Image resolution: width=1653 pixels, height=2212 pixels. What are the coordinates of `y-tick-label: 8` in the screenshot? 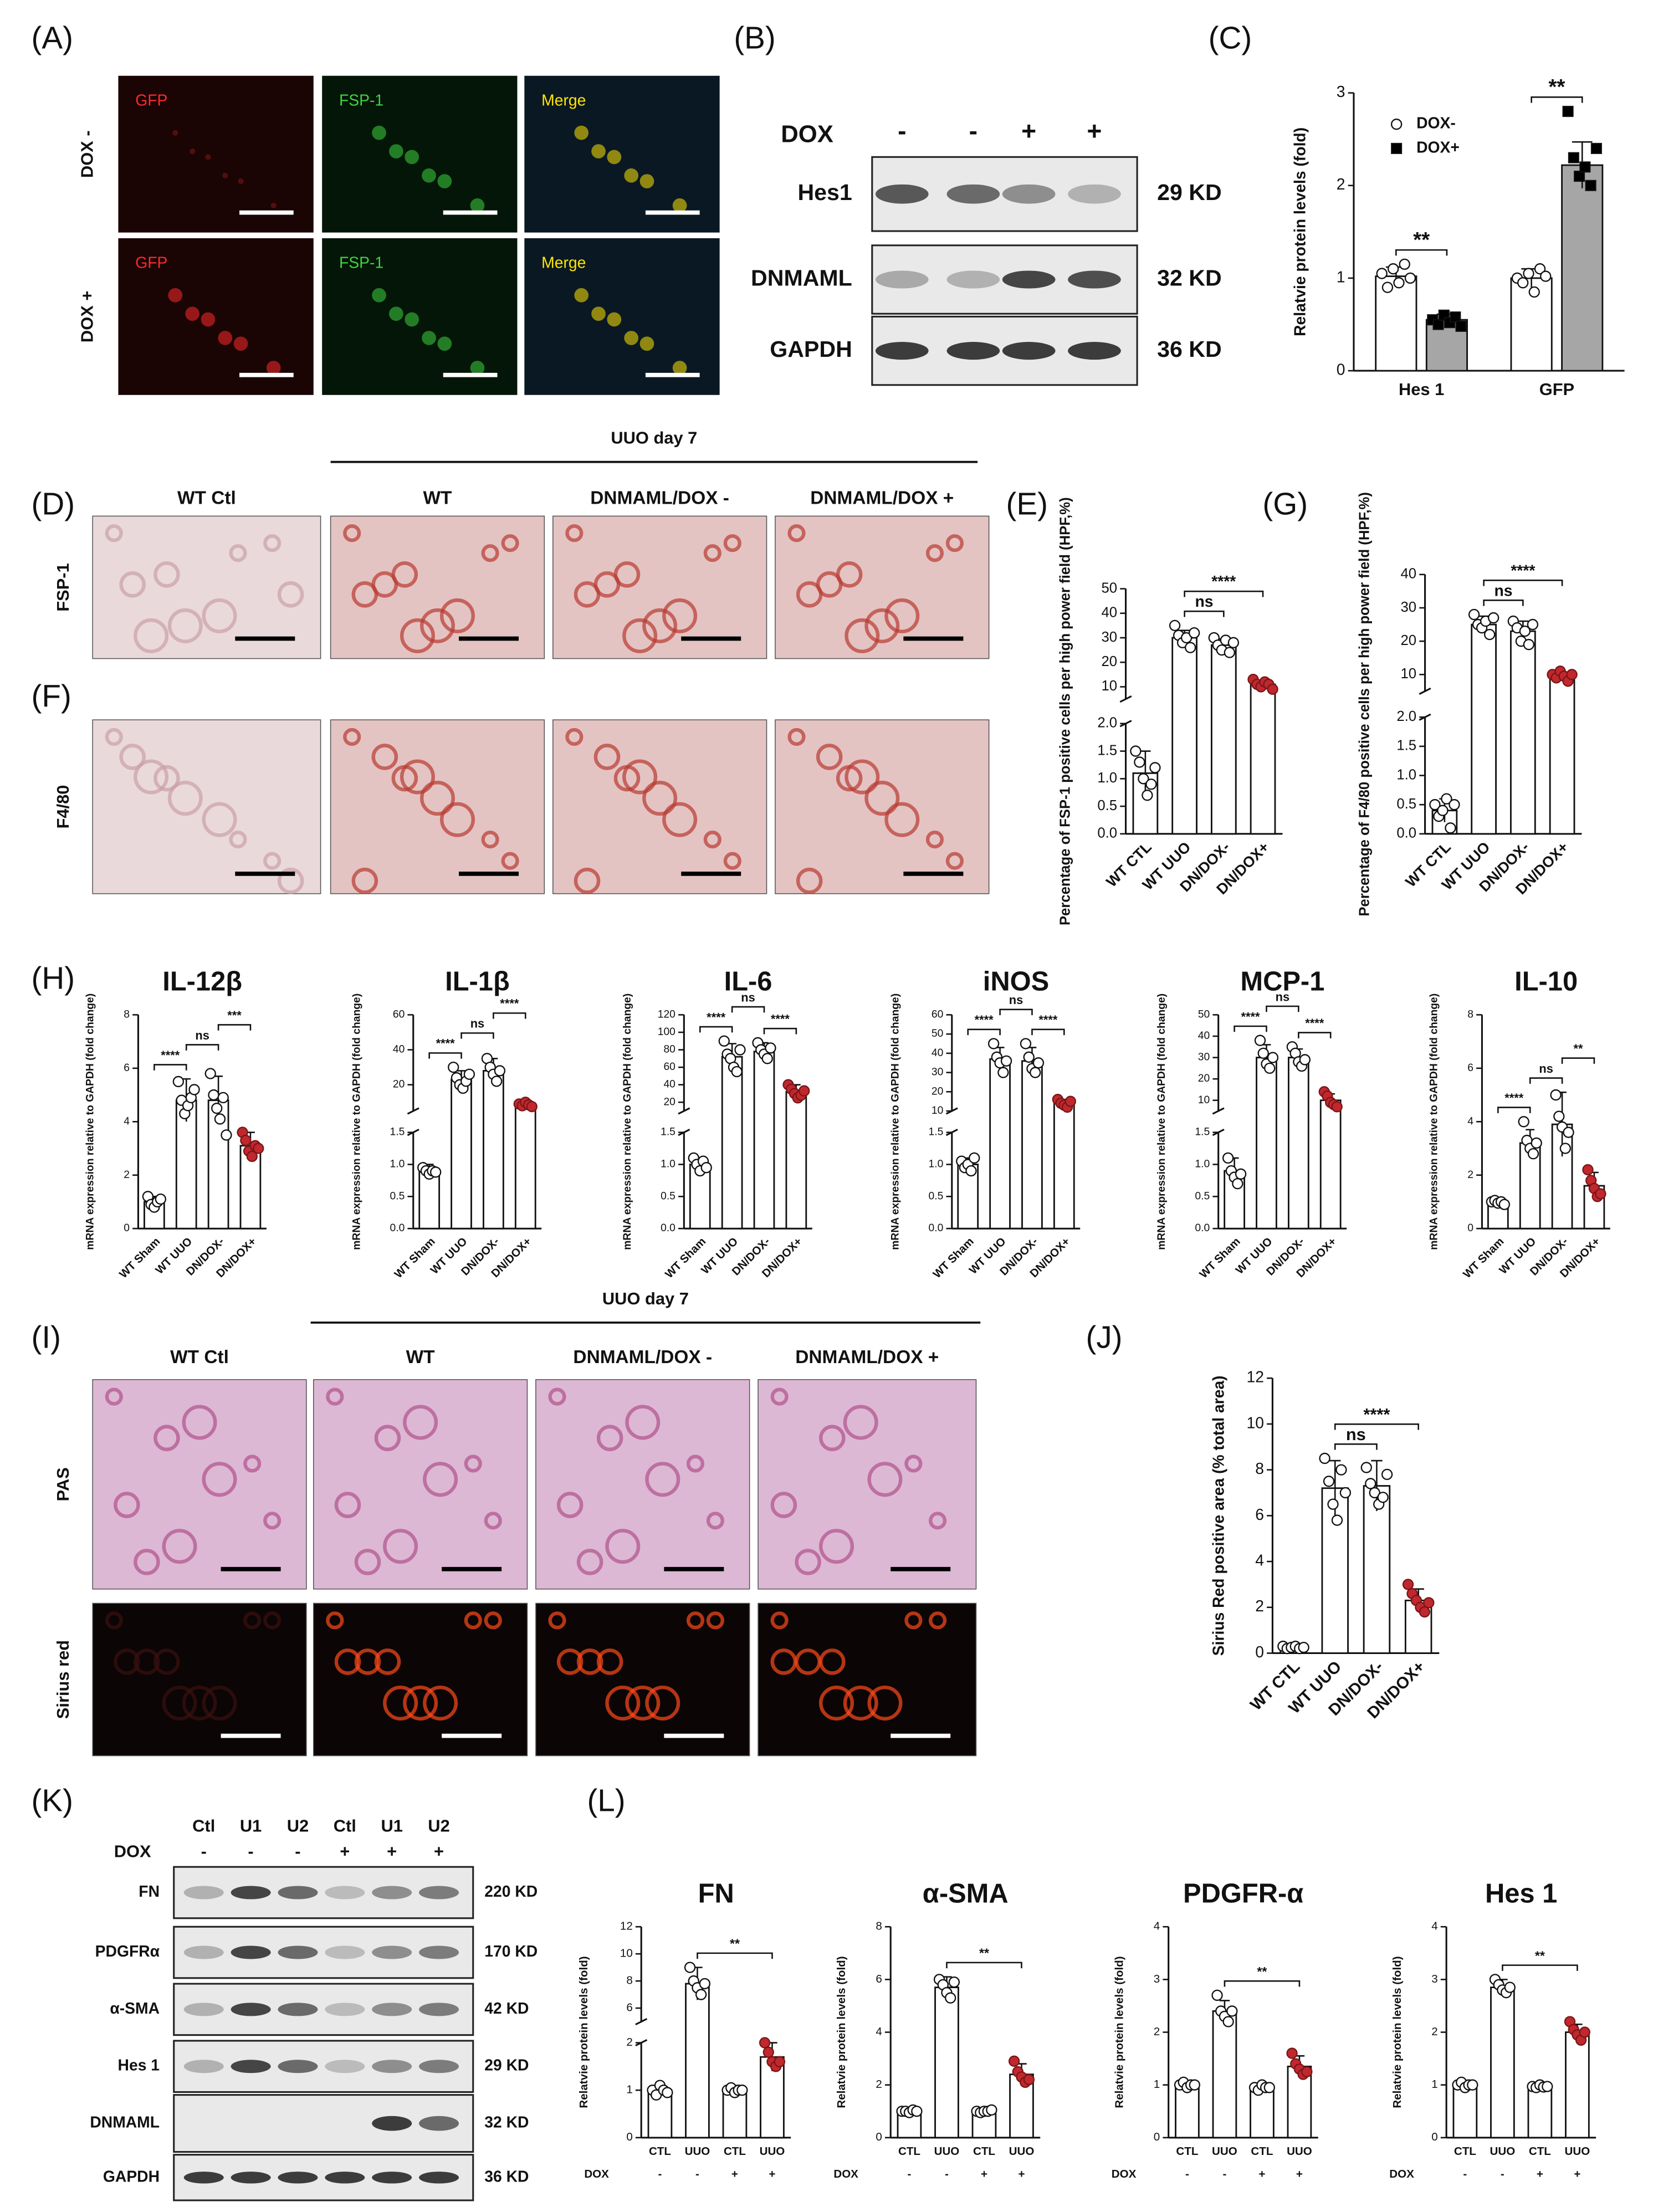 It's located at (1259, 1469).